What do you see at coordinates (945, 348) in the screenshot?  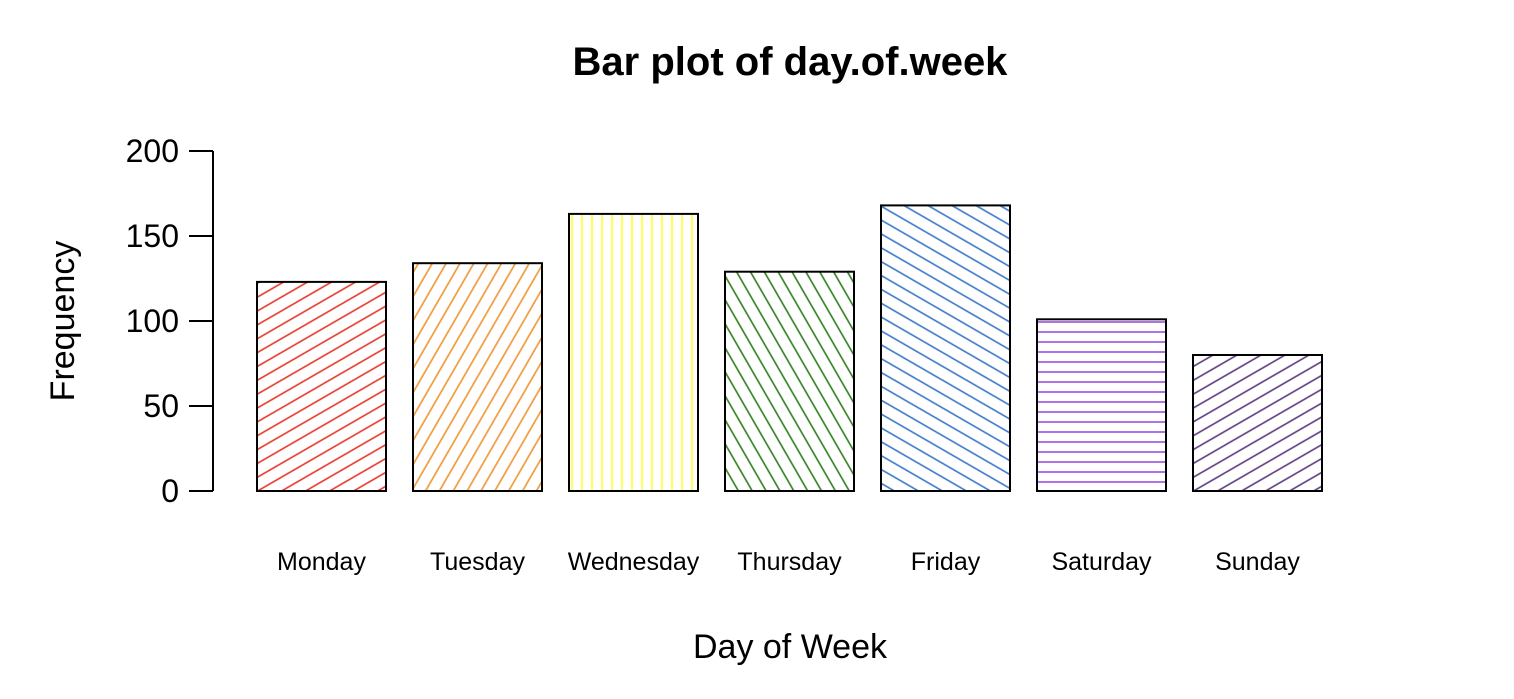 I see `bar-friday` at bounding box center [945, 348].